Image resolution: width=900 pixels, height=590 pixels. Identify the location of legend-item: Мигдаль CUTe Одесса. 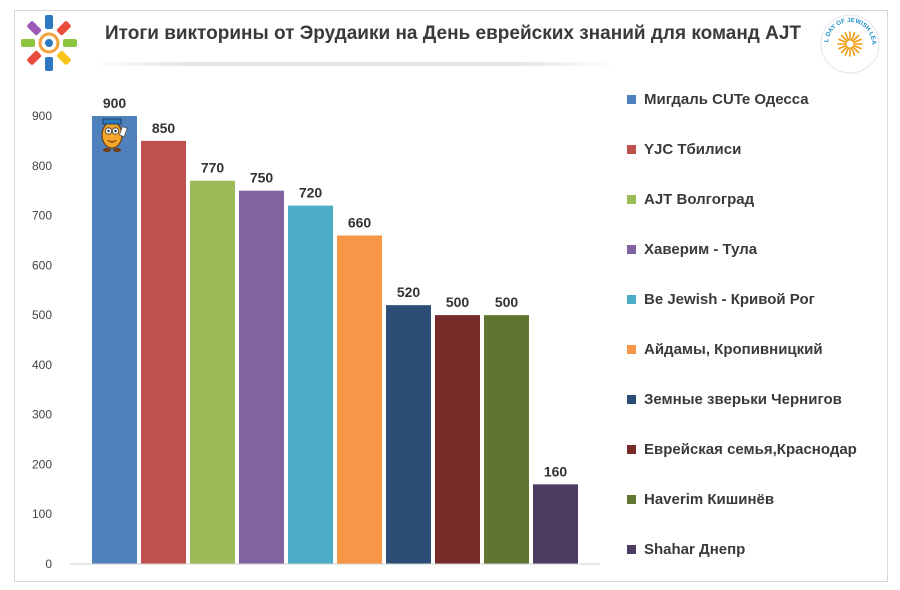
(718, 99).